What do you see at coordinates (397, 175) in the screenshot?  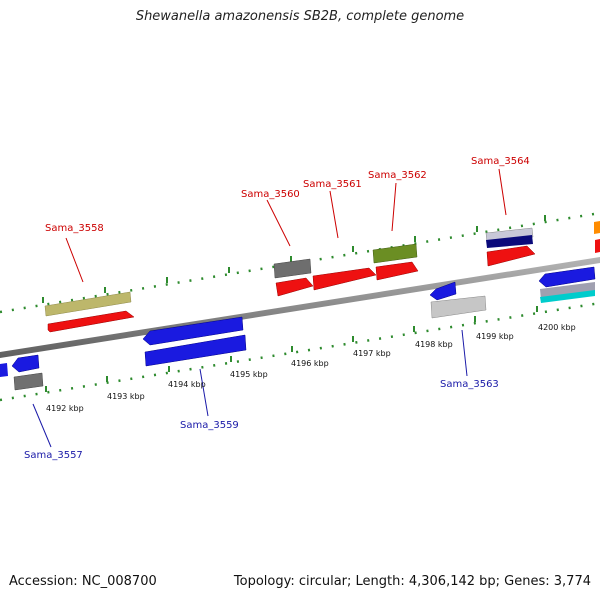 I see `gene-label-plus: Sama_3562` at bounding box center [397, 175].